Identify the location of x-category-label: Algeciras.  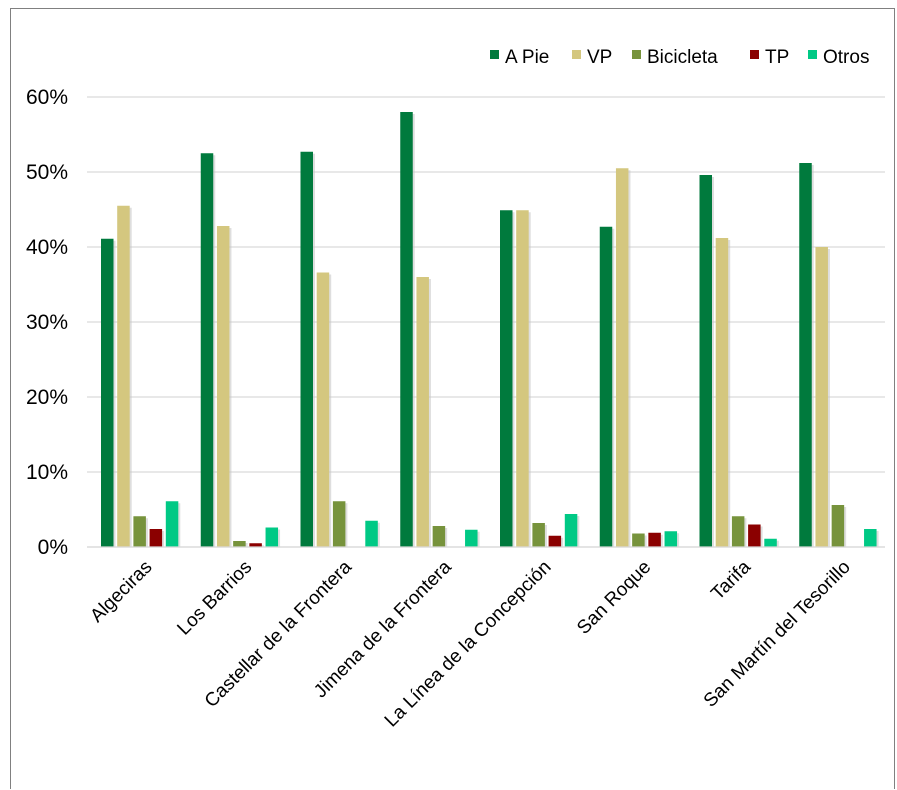
(121, 592).